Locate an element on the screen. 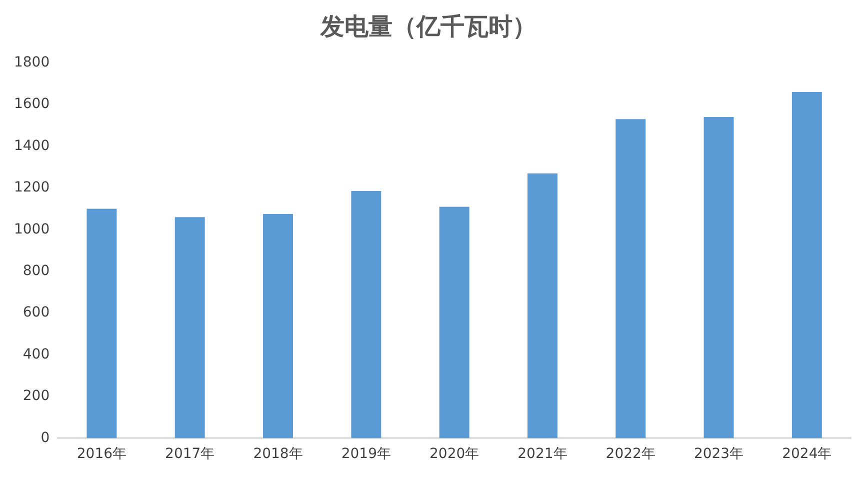 Image resolution: width=865 pixels, height=477 pixels. y-tick-label: 1800 is located at coordinates (32, 62).